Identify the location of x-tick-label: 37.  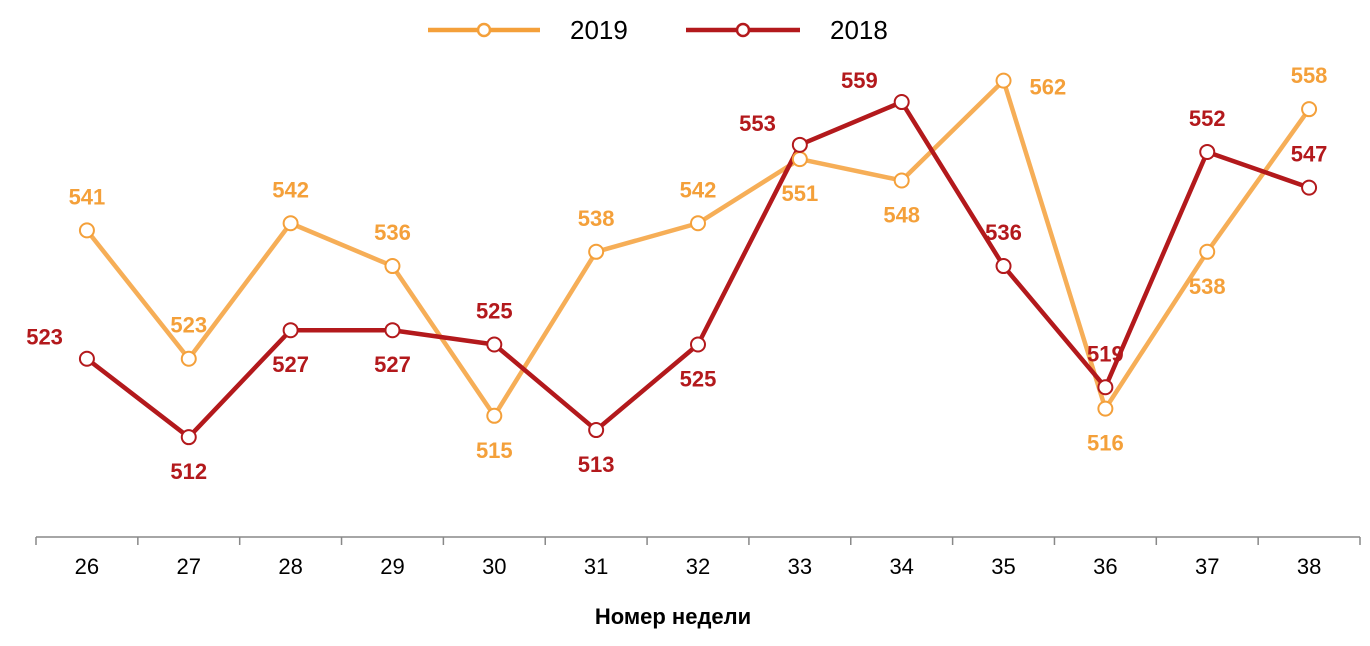
(1207, 566).